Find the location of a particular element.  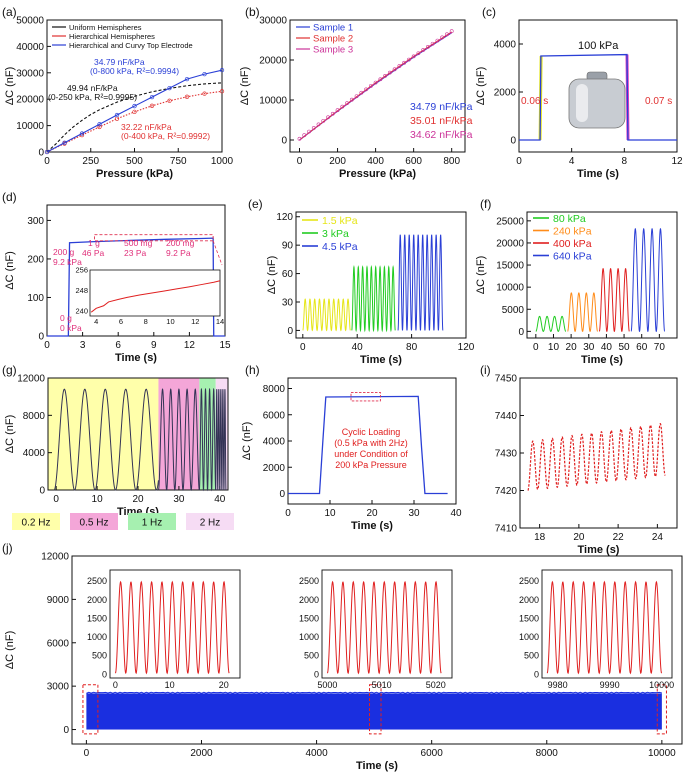

x-tick-label: 3 is located at coordinates (83, 345).